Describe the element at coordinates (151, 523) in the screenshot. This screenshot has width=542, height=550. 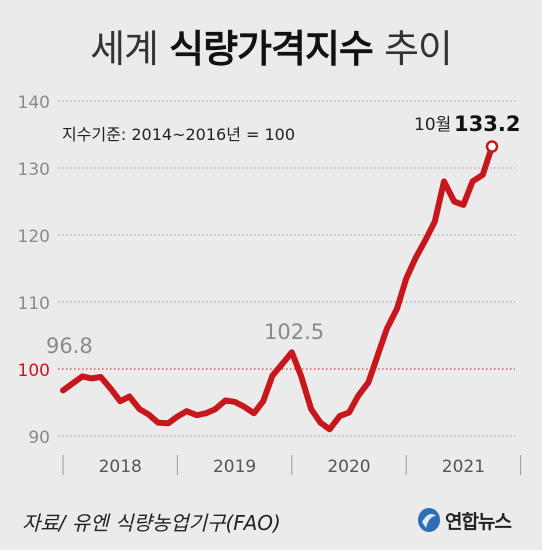
I see `source-note: 자료/ 유엔 식량농업기구(FAO)` at that location.